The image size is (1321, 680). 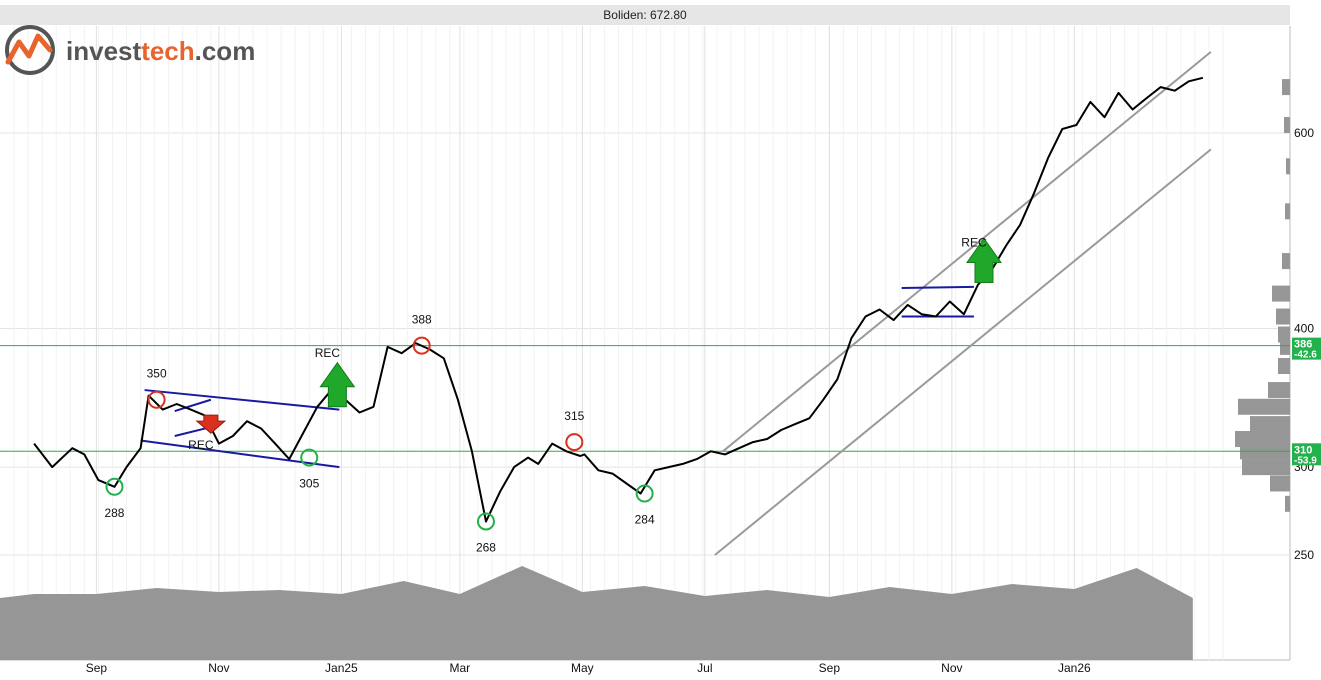 What do you see at coordinates (422, 320) in the screenshot?
I see `pivot-label: 388` at bounding box center [422, 320].